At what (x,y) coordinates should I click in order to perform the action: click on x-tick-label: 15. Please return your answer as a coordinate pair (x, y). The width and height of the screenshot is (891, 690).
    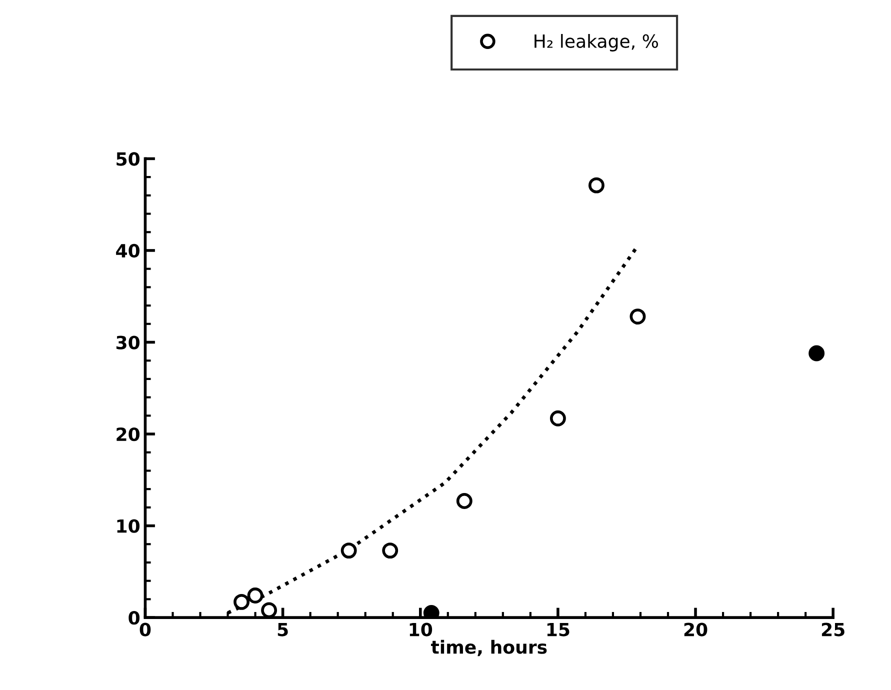
    Looking at the image, I should click on (558, 629).